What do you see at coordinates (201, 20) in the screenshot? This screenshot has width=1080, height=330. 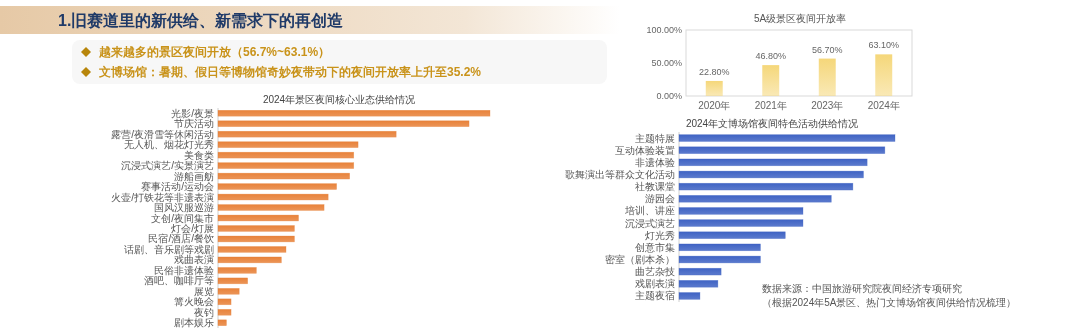 I see `text: 1.旧赛道里的新供给、新需求下的再创造` at bounding box center [201, 20].